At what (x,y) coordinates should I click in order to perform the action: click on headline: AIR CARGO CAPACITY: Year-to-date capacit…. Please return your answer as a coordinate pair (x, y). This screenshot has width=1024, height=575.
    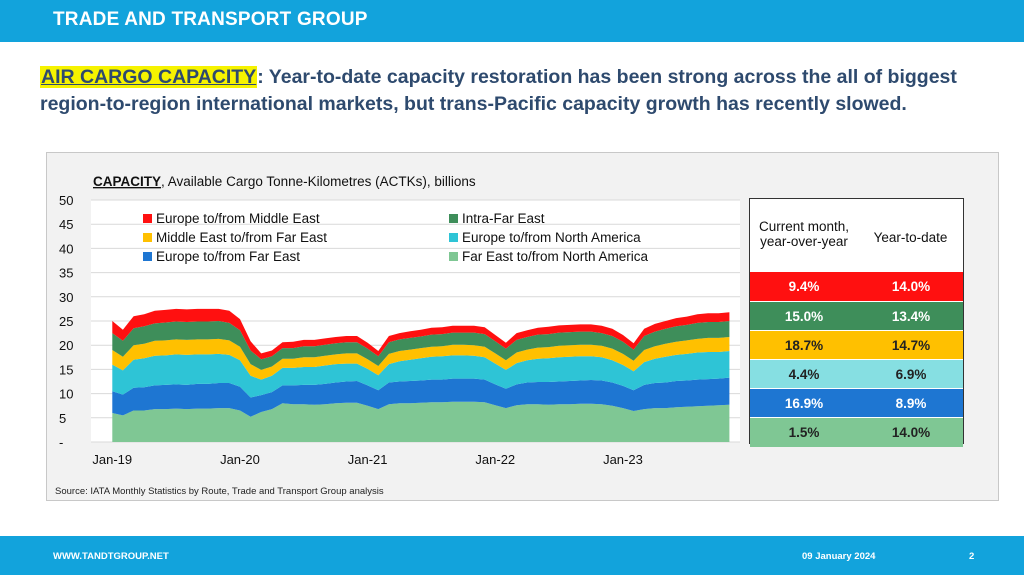
    Looking at the image, I should click on (520, 91).